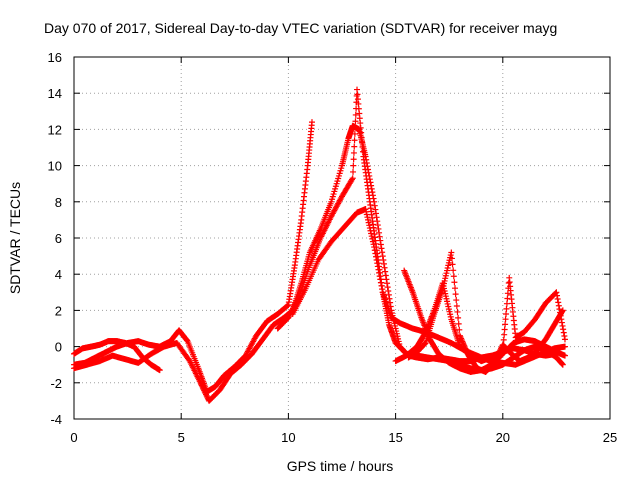  Describe the element at coordinates (58, 274) in the screenshot. I see `y-tick-label: 4` at that location.